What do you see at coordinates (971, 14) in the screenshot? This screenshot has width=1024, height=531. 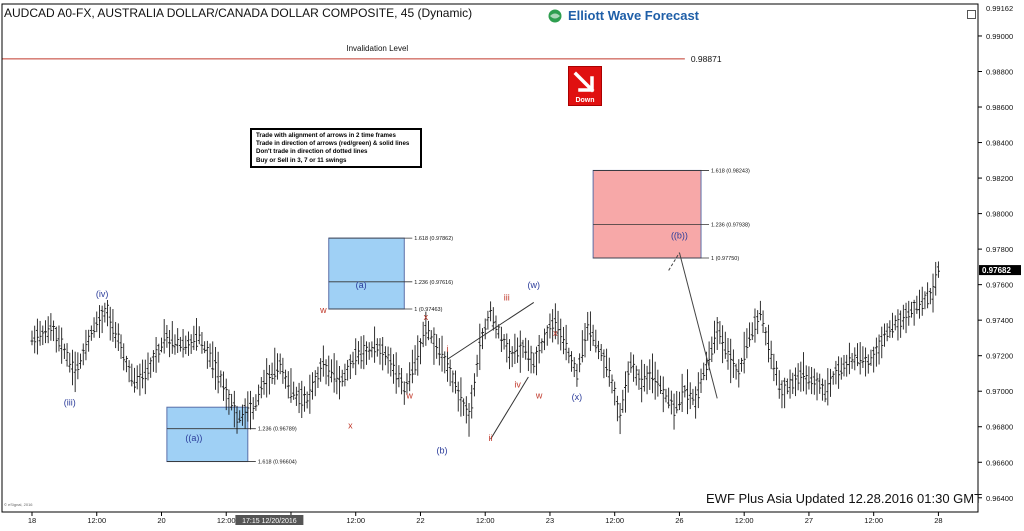 I see `window-restore-icon` at bounding box center [971, 14].